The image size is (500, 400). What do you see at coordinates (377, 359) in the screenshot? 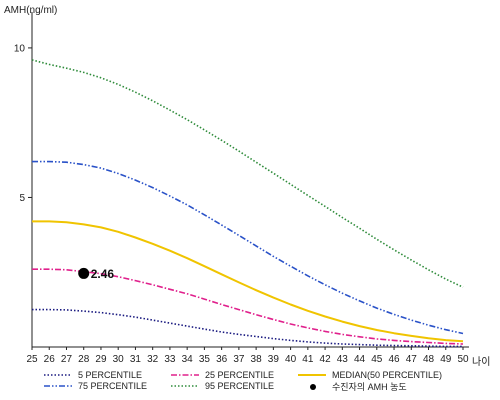
I see `x-tick-label: 45` at bounding box center [377, 359].